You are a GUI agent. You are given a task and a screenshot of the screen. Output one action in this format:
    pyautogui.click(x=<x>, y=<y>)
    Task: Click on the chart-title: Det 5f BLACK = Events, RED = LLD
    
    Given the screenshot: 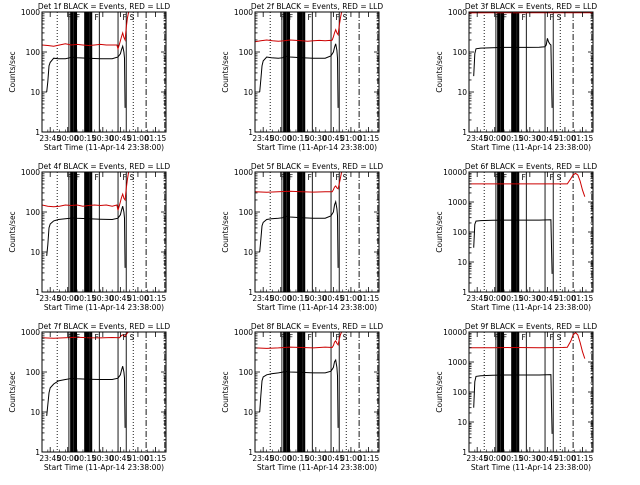 What is the action you would take?
    pyautogui.click(x=317, y=166)
    